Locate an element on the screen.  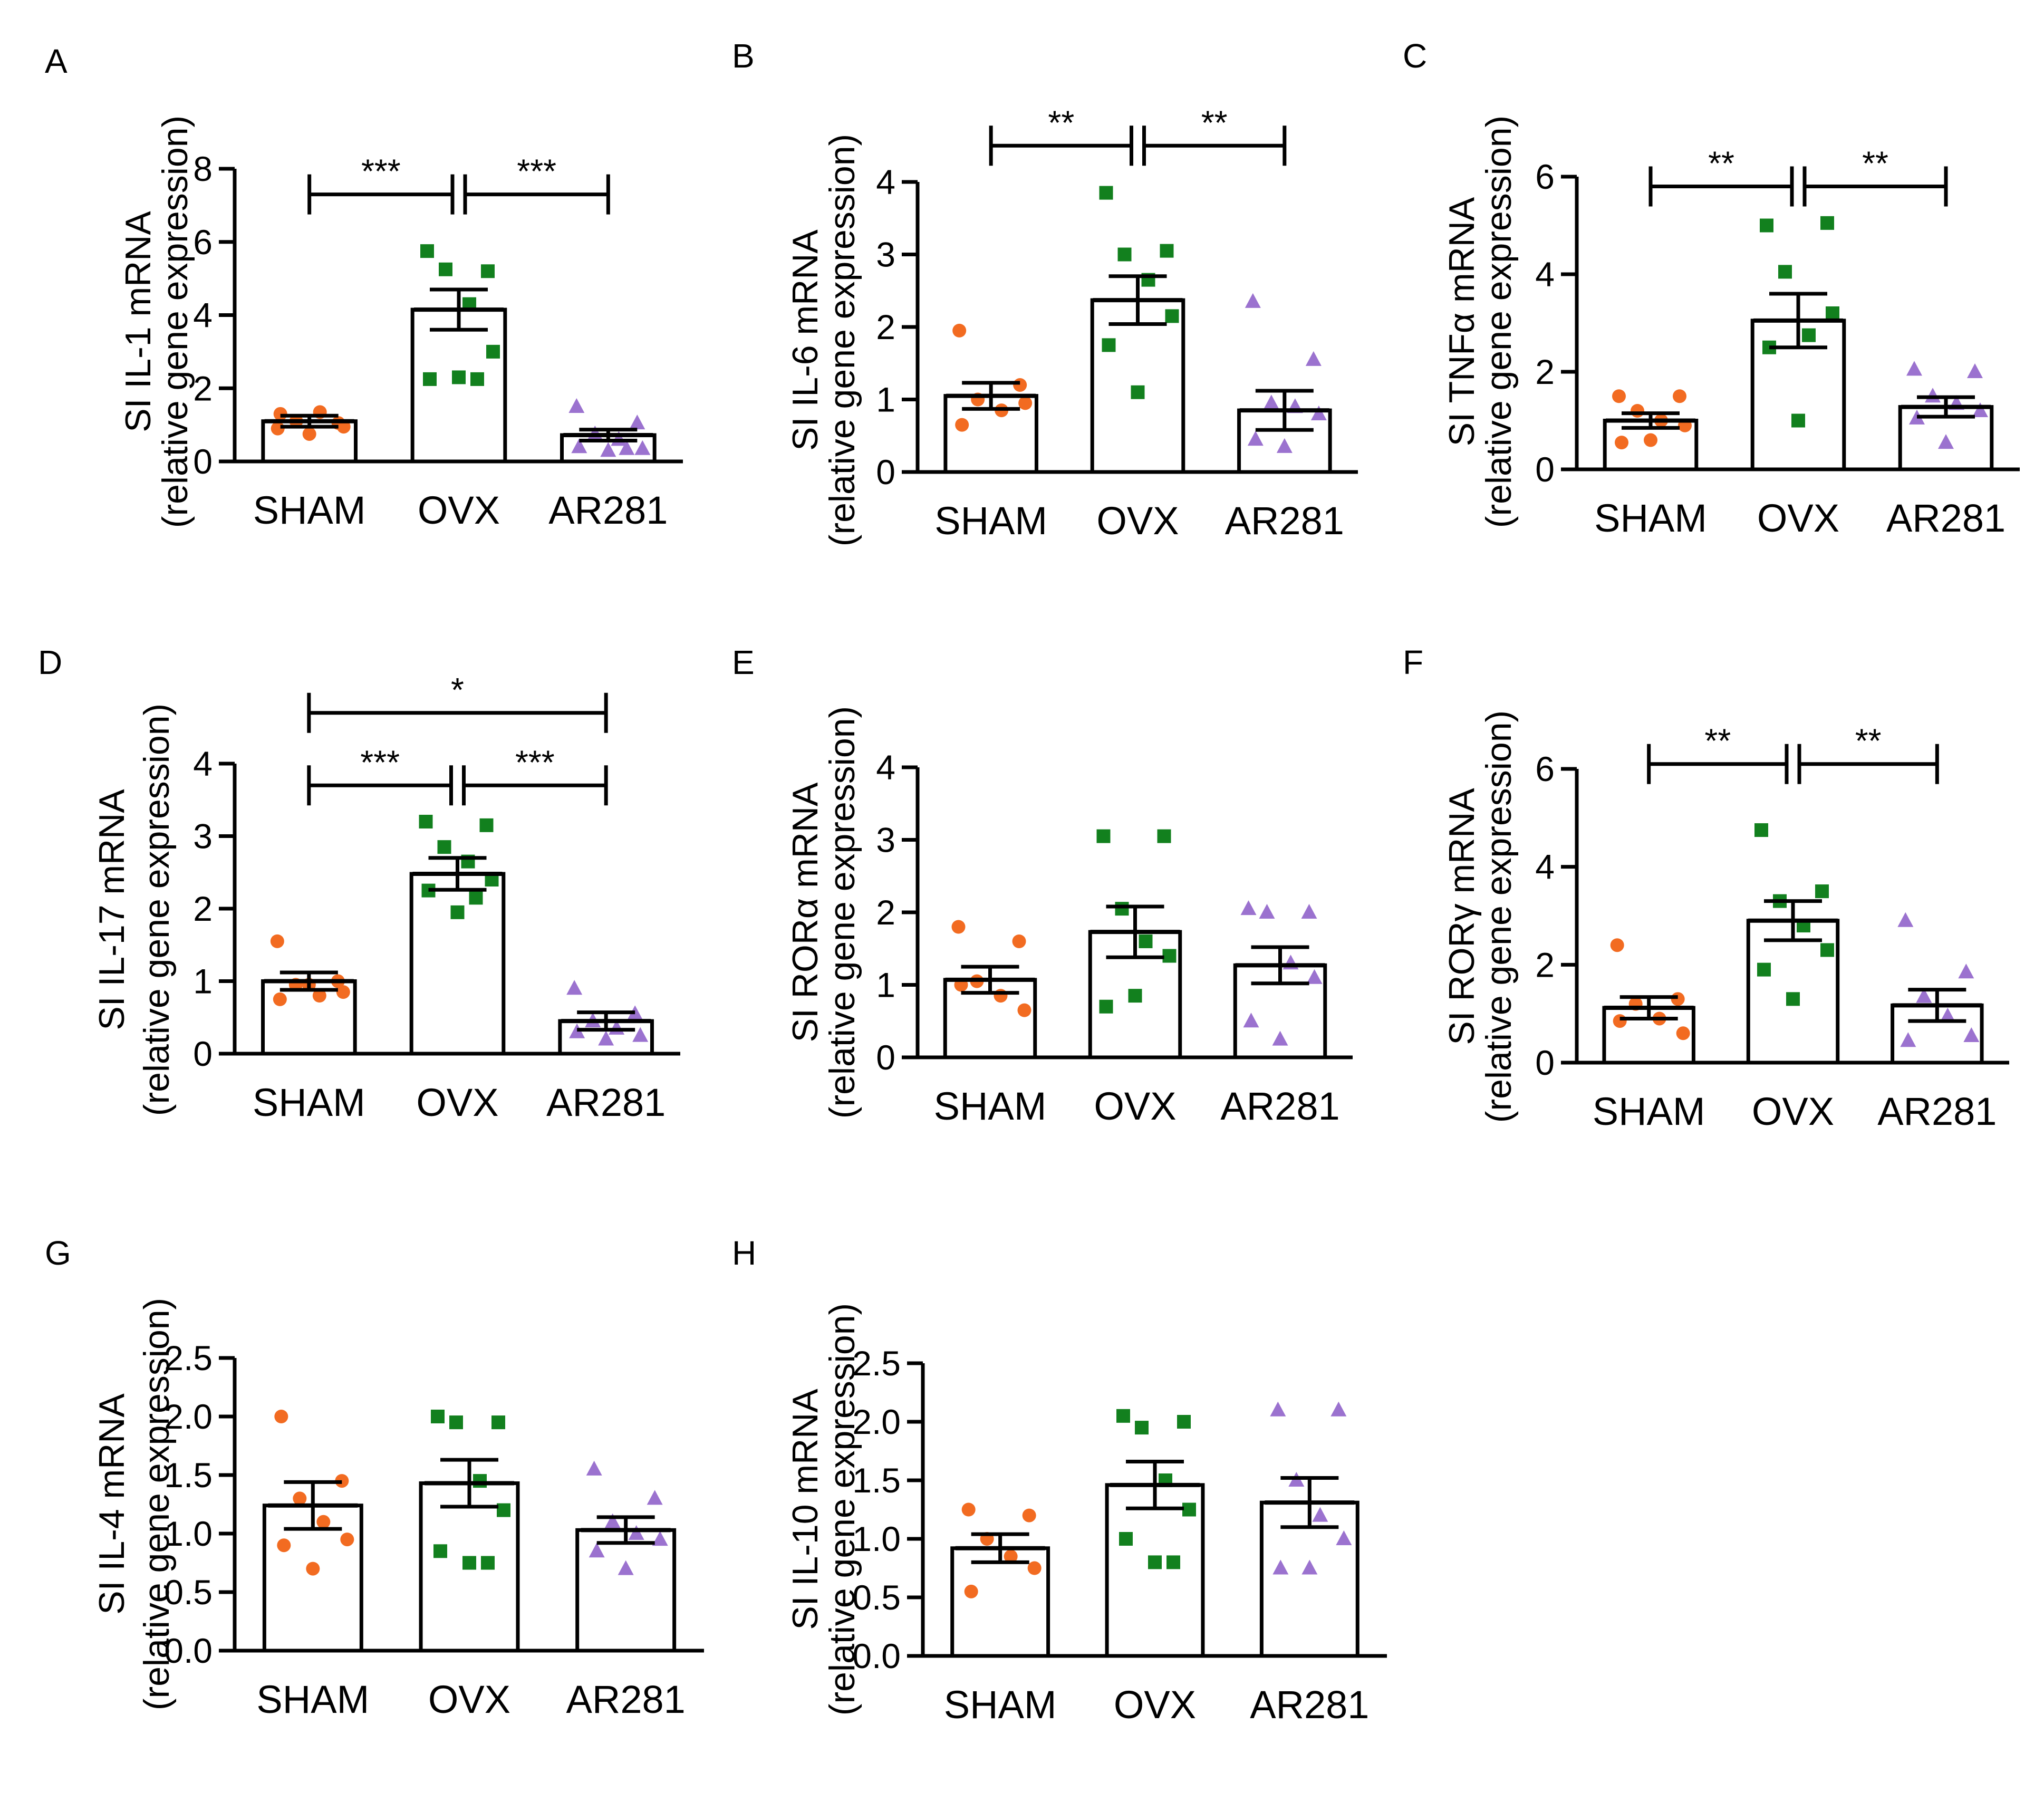
y-axis-title: SI IL-10 mRNA is located at coordinates (805, 1509).